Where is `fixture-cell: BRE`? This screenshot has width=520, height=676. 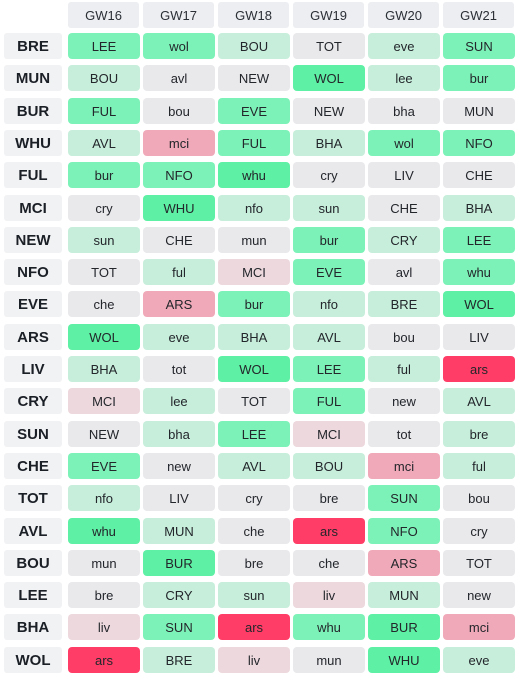
fixture-cell: BRE is located at coordinates (179, 660).